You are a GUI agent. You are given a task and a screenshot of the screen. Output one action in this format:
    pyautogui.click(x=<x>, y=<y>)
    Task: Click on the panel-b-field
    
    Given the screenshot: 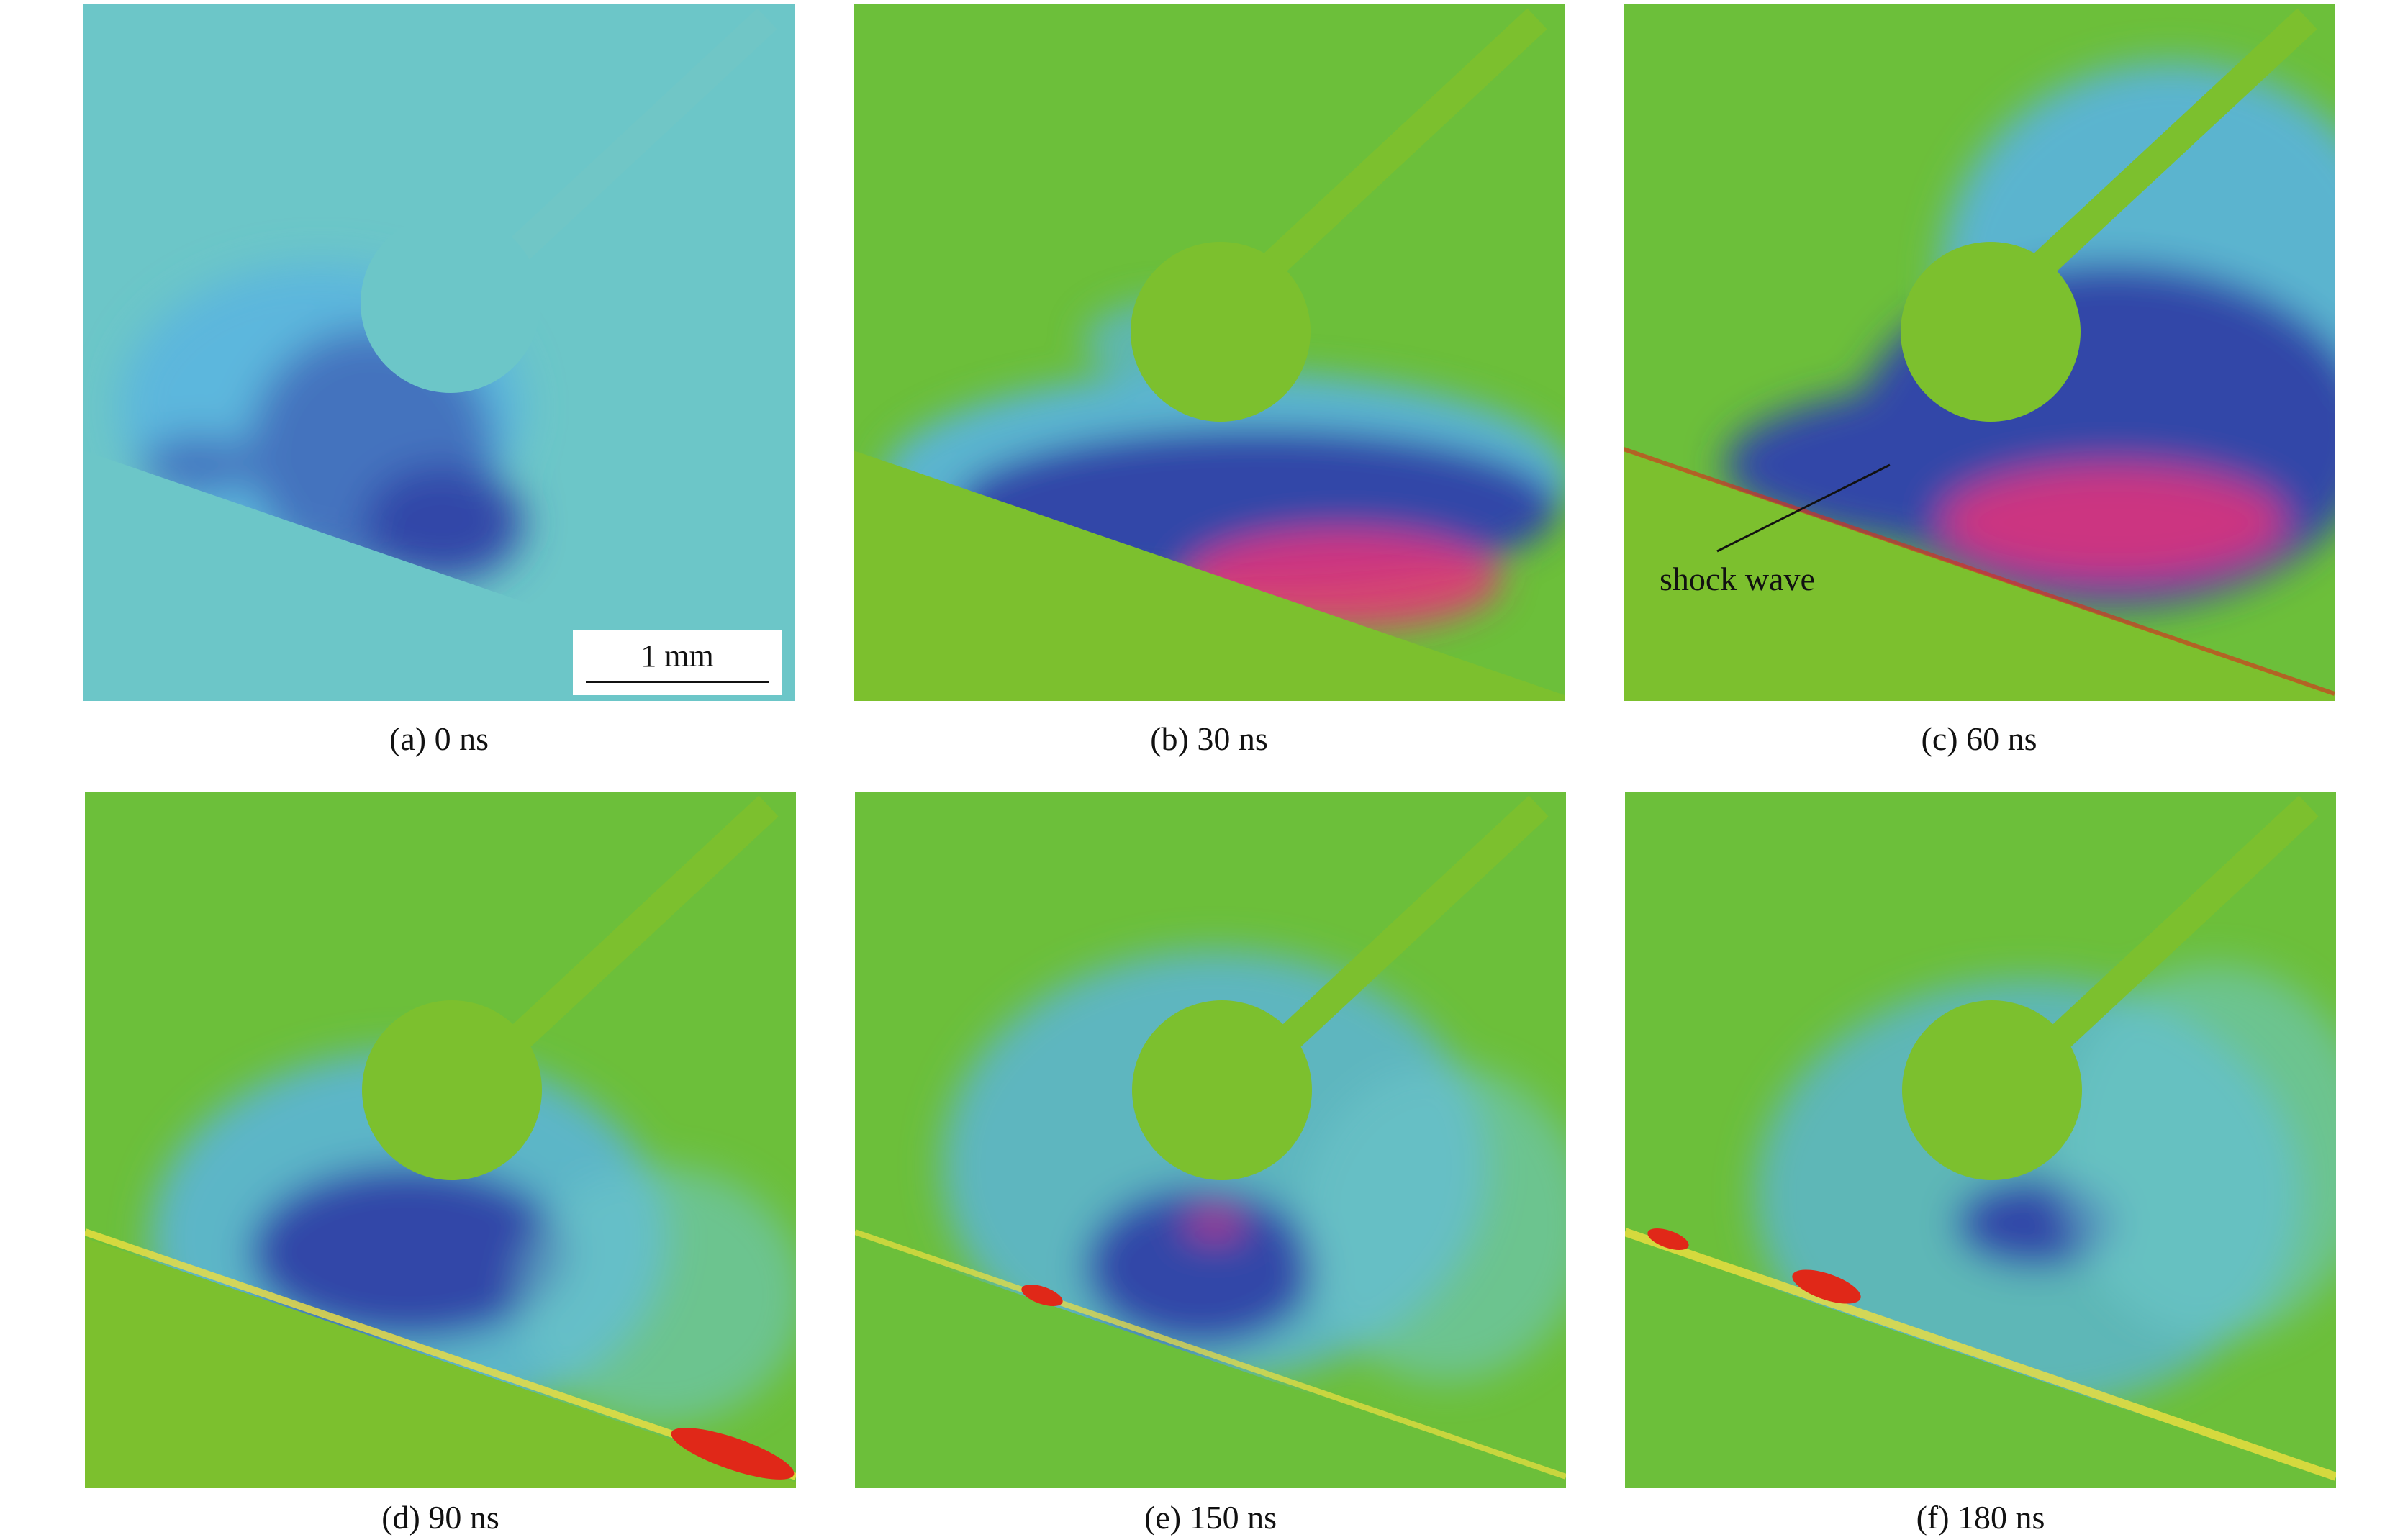 What is the action you would take?
    pyautogui.click(x=1209, y=352)
    